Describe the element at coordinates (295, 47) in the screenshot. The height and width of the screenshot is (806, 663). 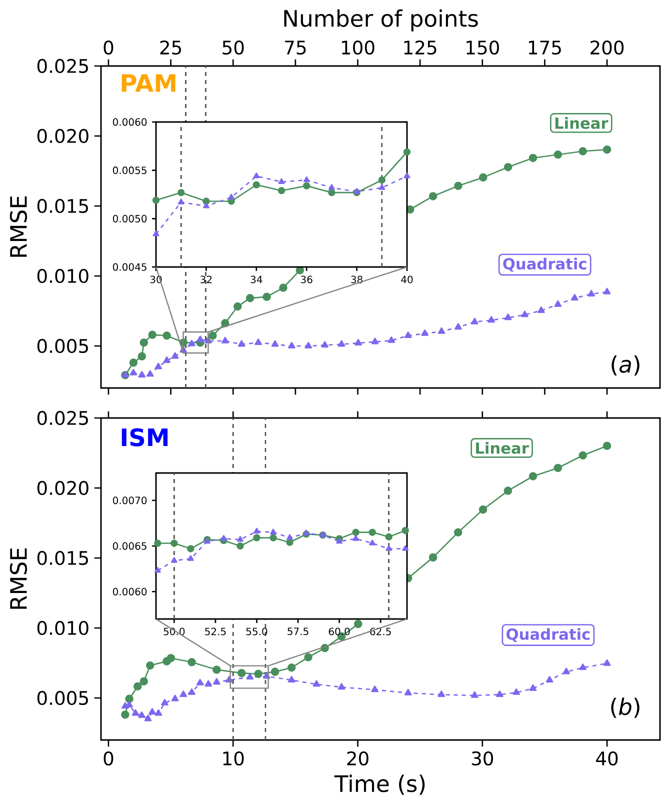
I see `x-tick-label: 75` at that location.